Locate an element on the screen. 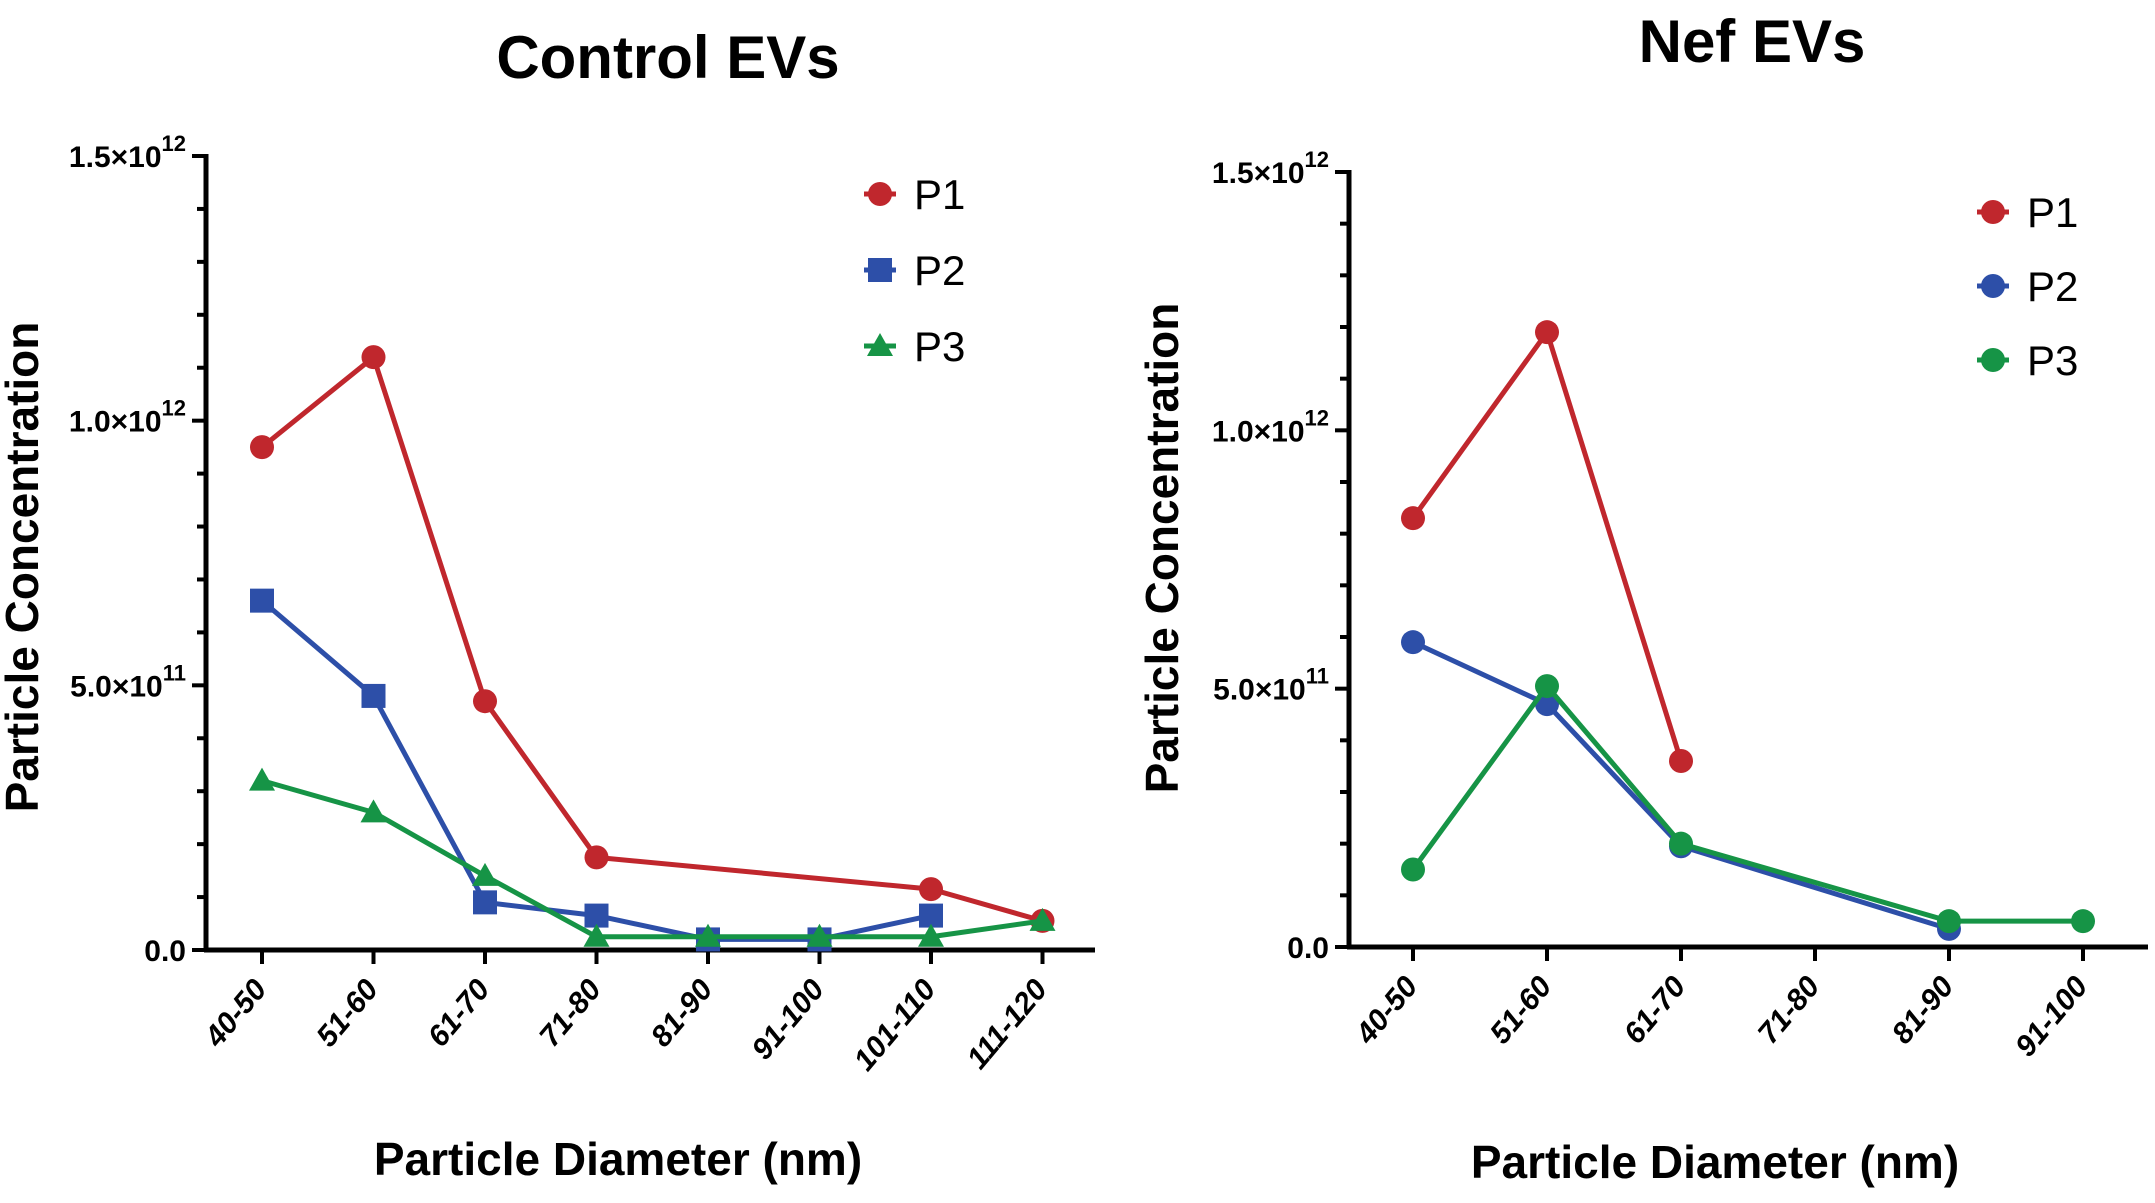 This screenshot has width=2155, height=1203. series-p1 is located at coordinates (1547, 546).